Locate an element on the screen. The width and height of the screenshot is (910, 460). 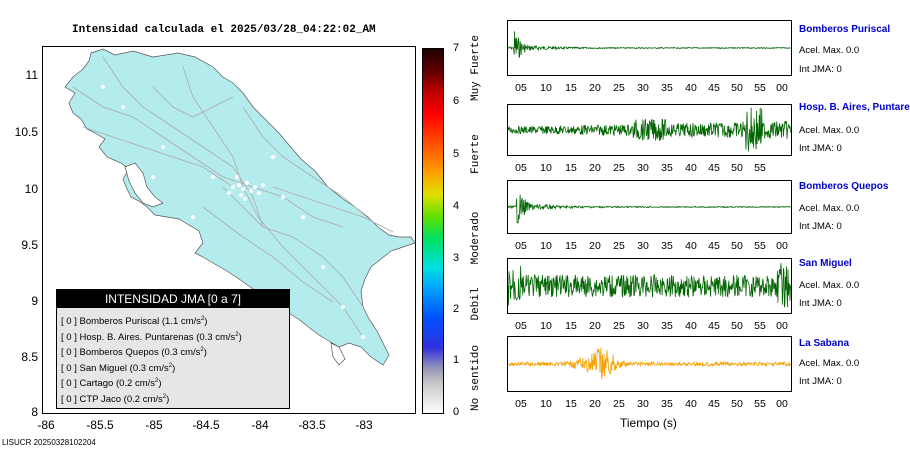
legend-title: INTENSIDAD JMA [0 a 7] is located at coordinates (173, 299).